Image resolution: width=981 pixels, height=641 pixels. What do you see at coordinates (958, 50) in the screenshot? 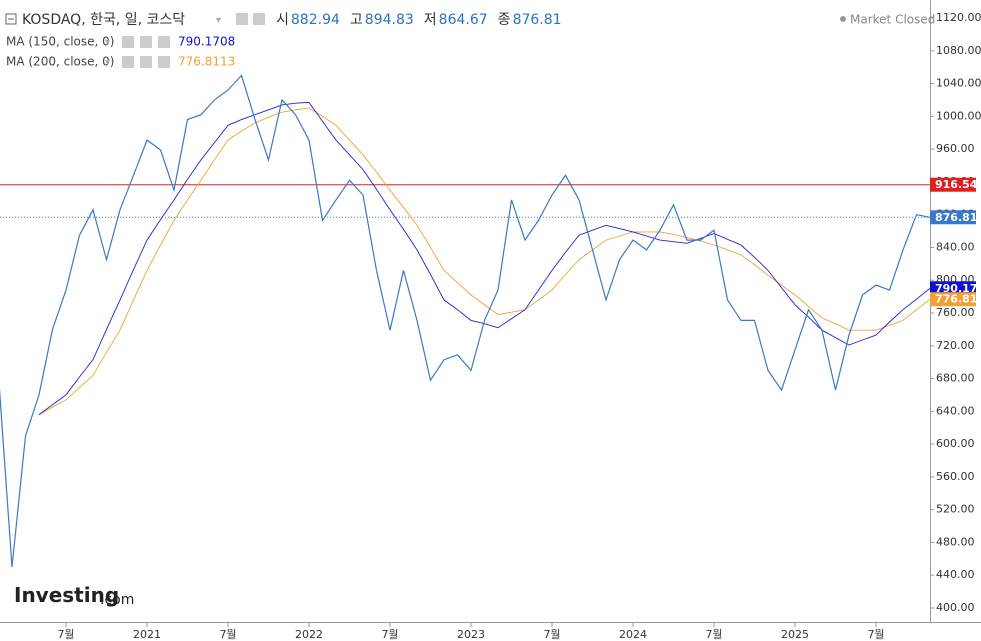
I see `y-tick-label: 1080.00` at bounding box center [958, 50].